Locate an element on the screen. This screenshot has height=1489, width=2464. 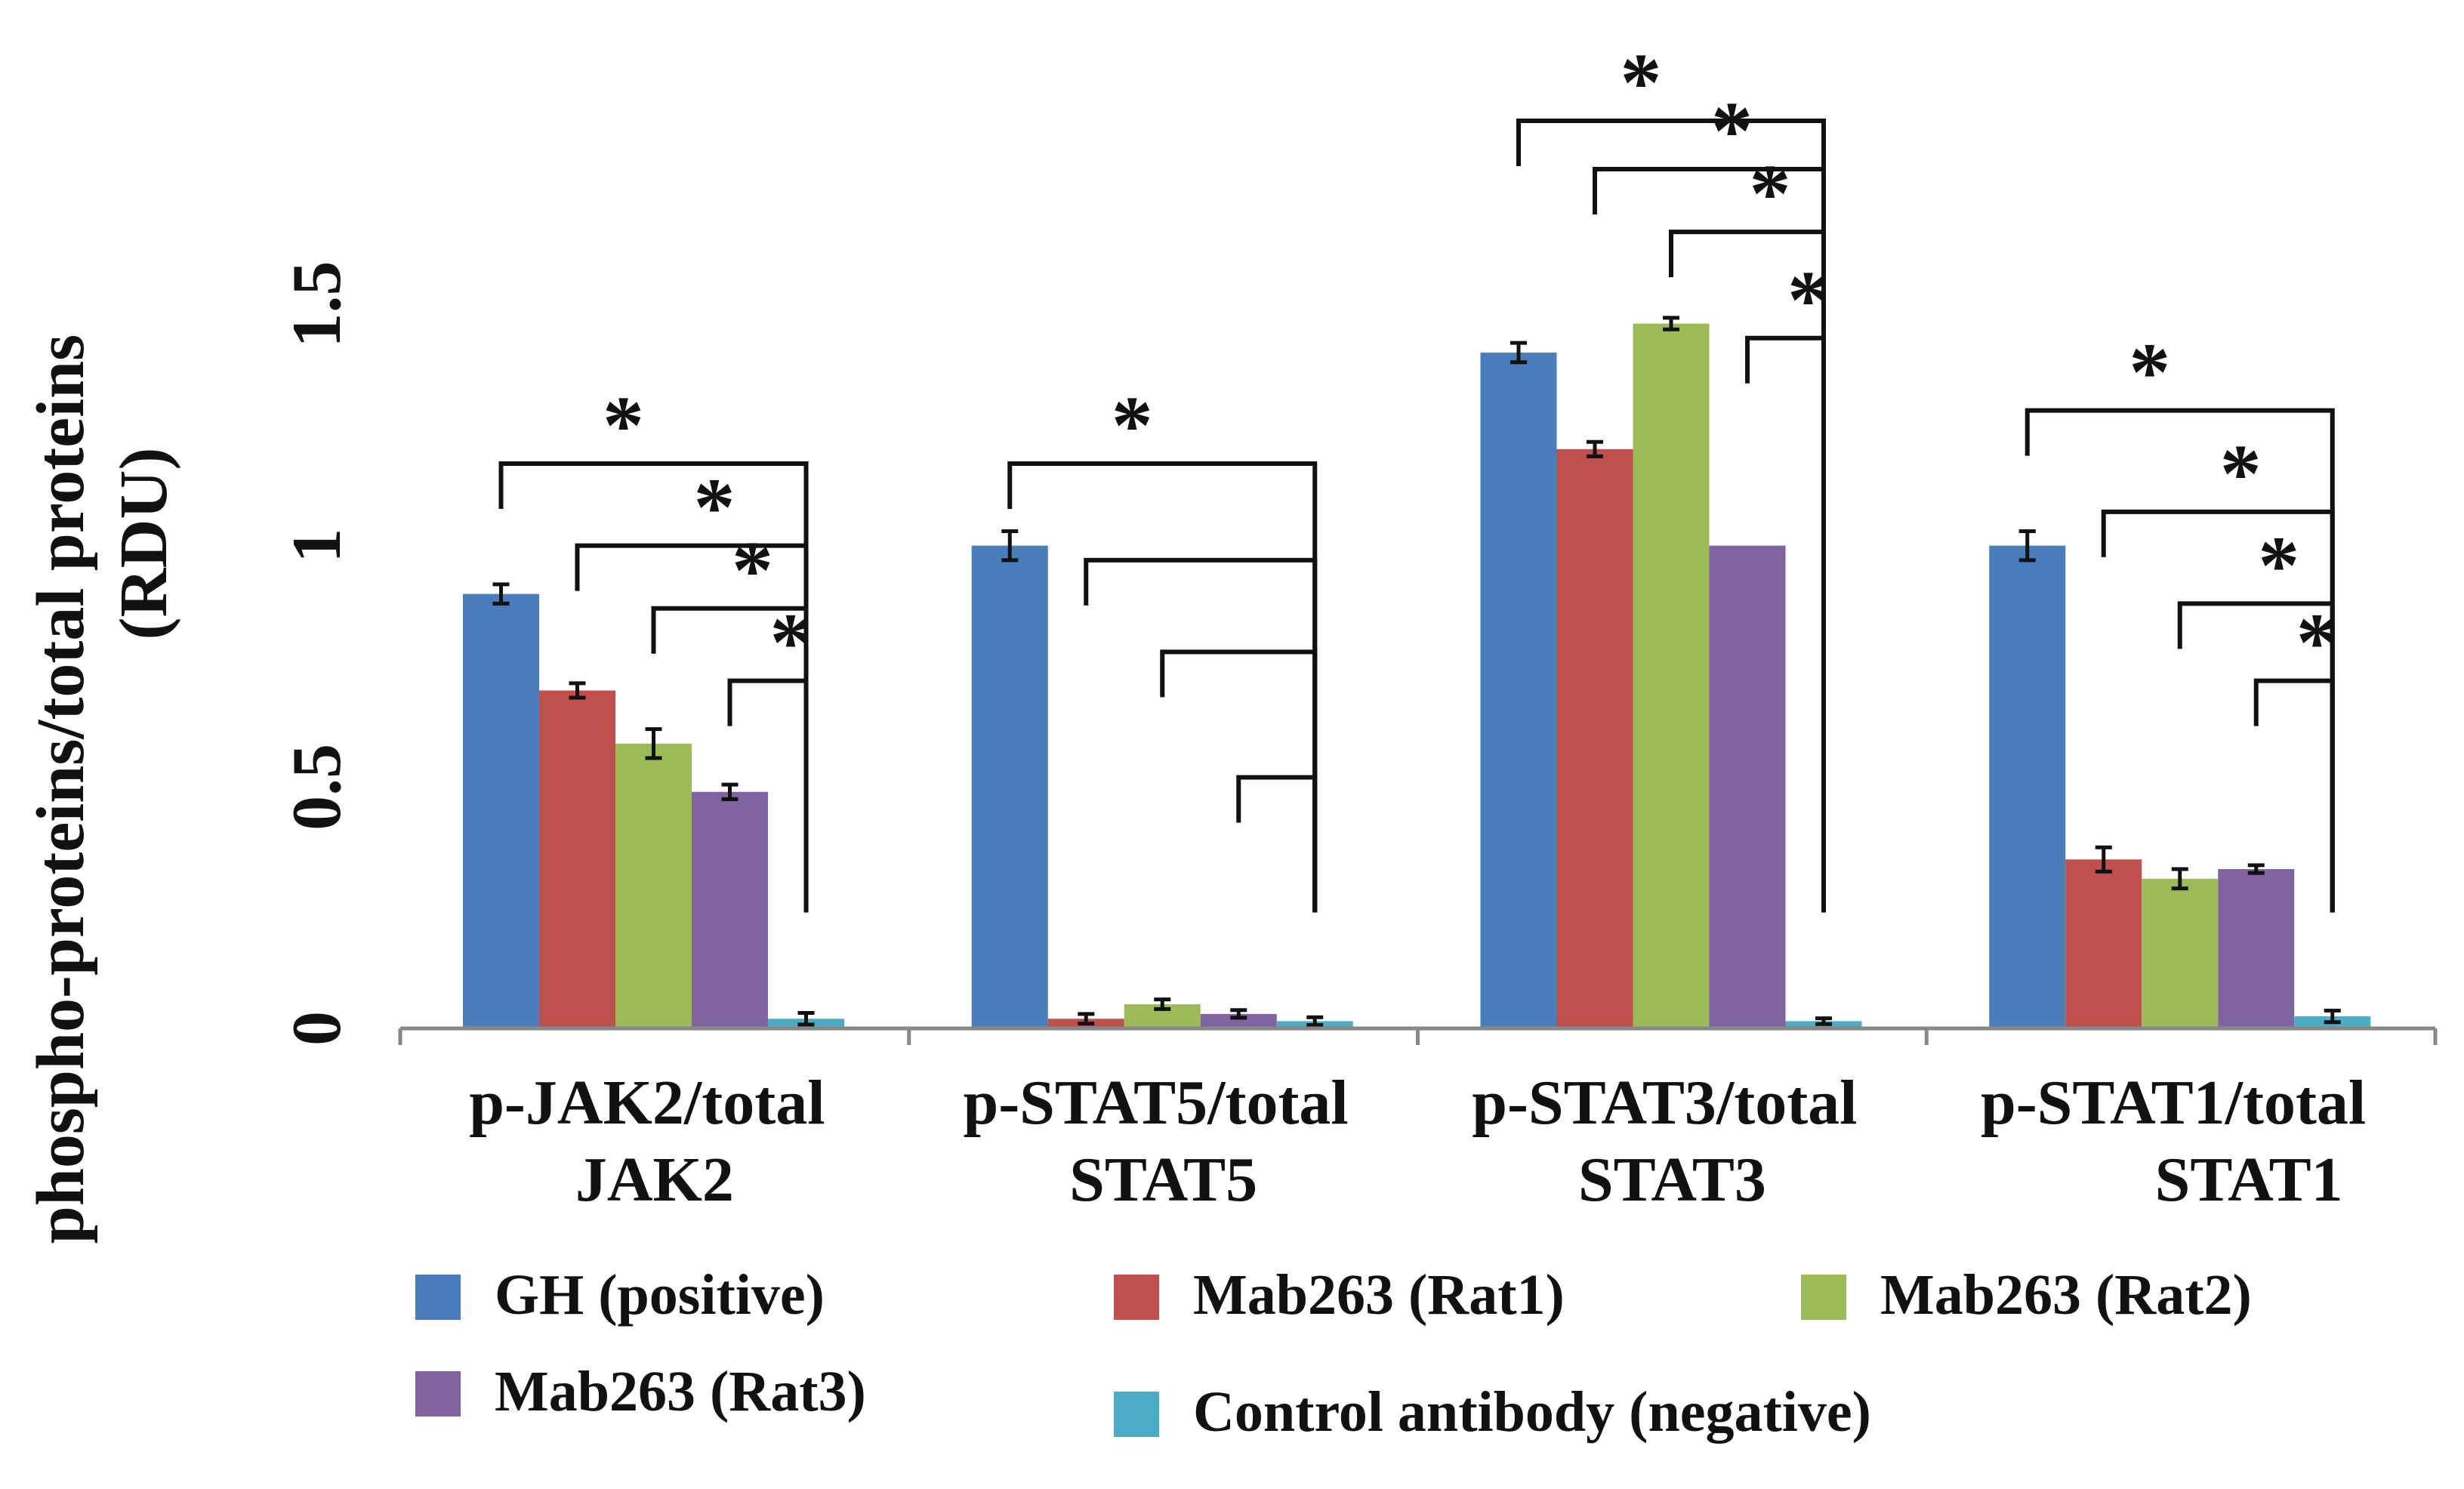
category-label-1-line-2: JAK2 is located at coordinates (654, 1180).